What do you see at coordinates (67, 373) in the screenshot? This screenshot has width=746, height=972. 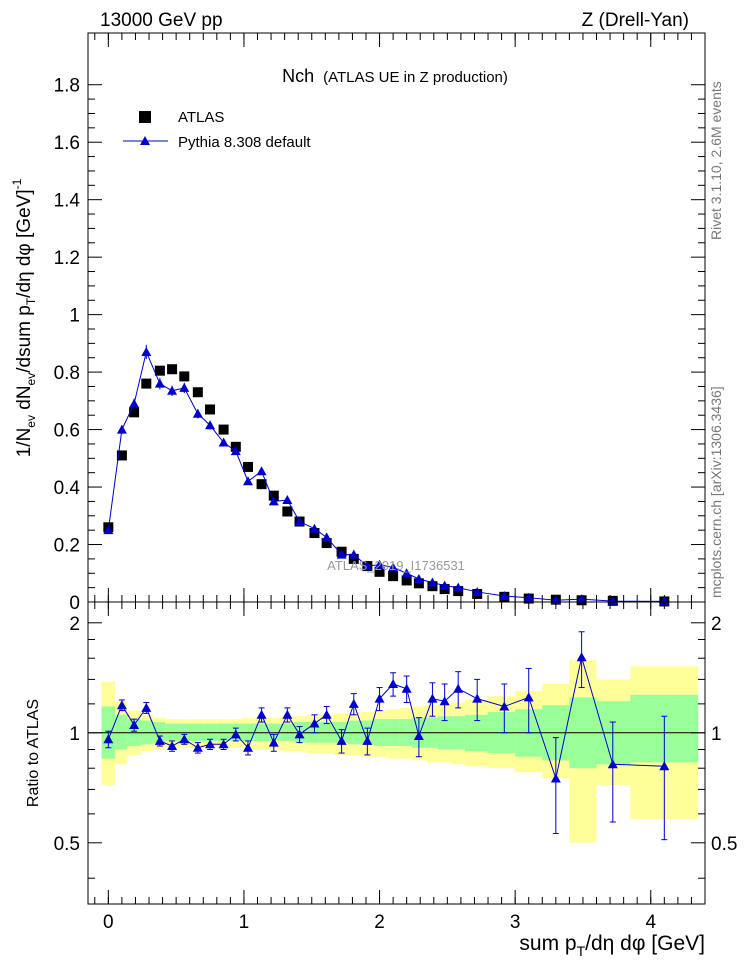 I see `main-ytick-label: 0.8` at bounding box center [67, 373].